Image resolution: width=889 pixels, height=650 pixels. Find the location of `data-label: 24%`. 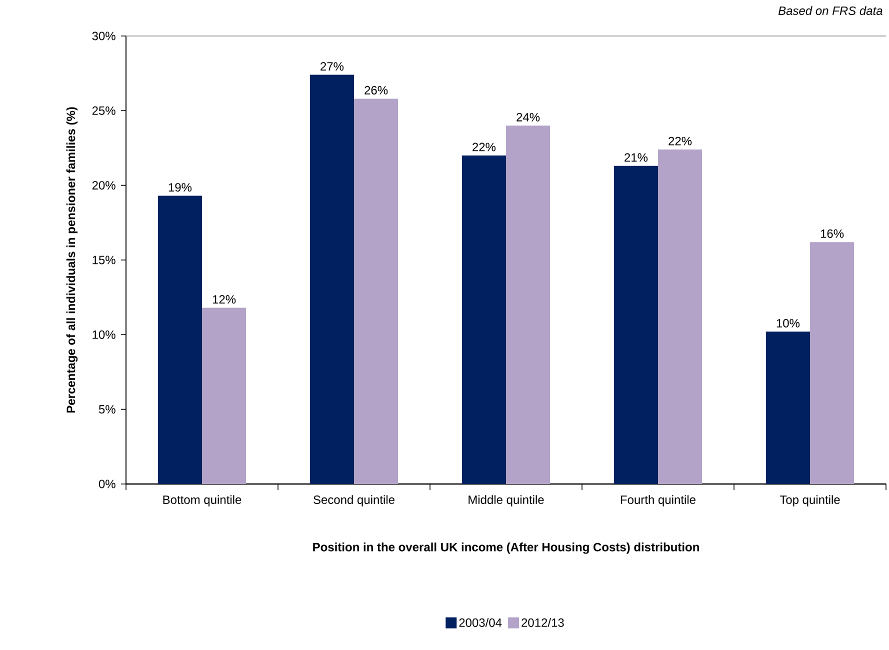

data-label: 24% is located at coordinates (528, 117).